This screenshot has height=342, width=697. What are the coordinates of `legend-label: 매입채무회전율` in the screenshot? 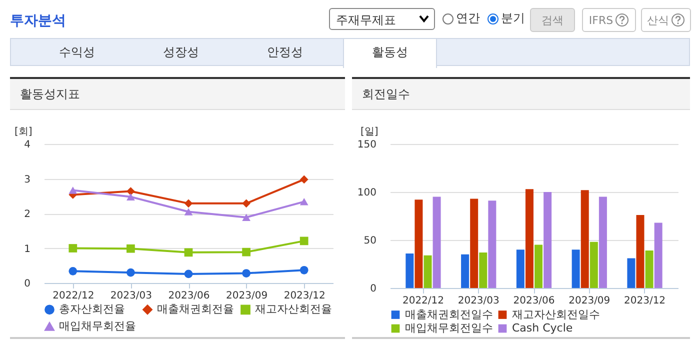 It's located at (97, 326).